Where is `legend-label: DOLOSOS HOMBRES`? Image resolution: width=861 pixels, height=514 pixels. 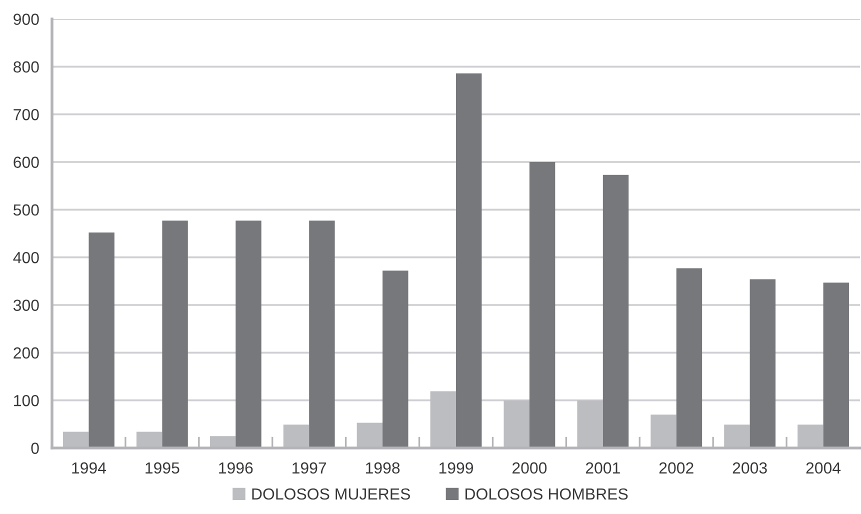 legend-label: DOLOSOS HOMBRES is located at coordinates (547, 494).